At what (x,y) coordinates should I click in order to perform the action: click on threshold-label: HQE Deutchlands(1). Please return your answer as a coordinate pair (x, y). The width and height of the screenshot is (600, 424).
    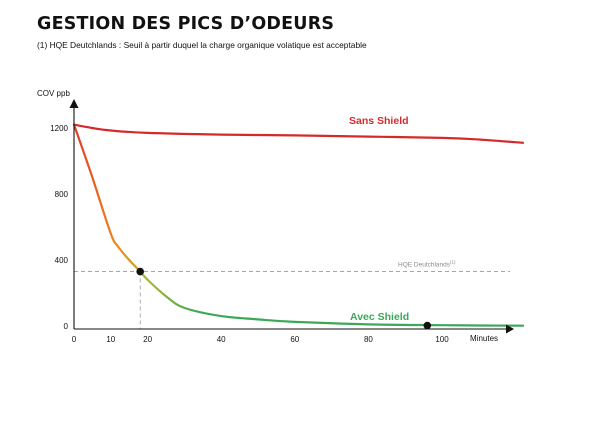
    Looking at the image, I should click on (427, 264).